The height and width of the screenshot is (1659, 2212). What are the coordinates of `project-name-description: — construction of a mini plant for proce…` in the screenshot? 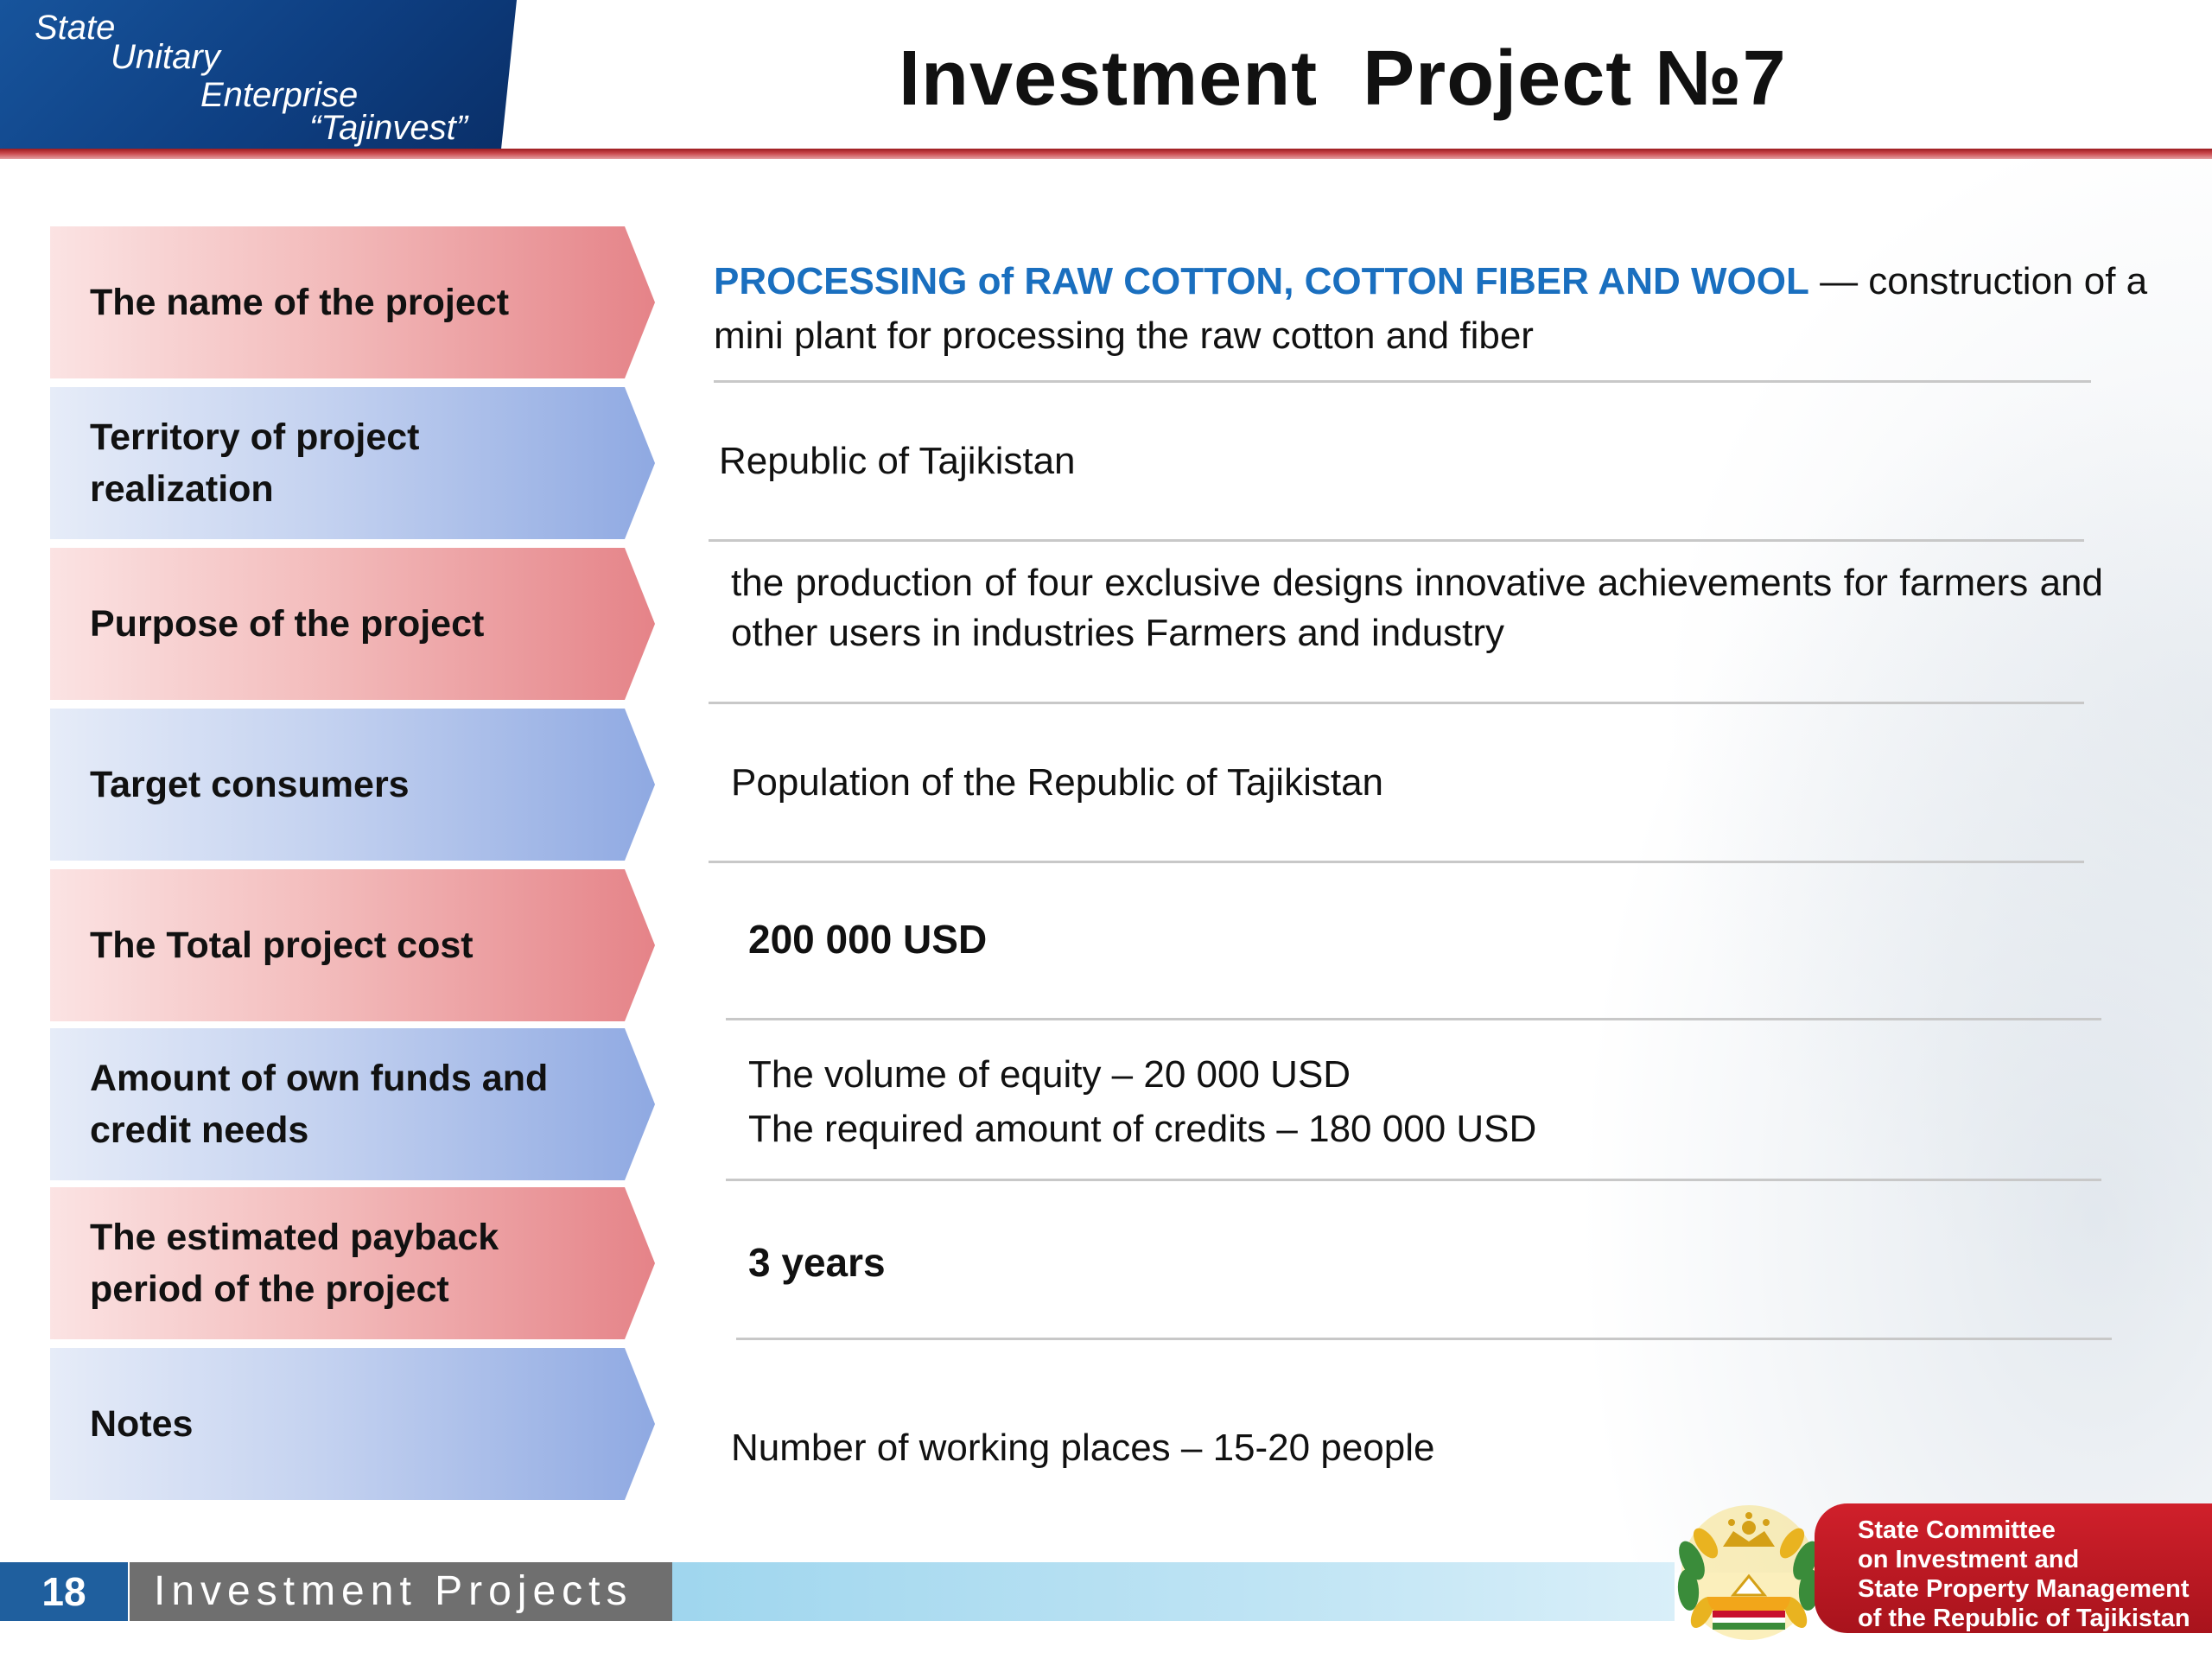 It's located at (1431, 308).